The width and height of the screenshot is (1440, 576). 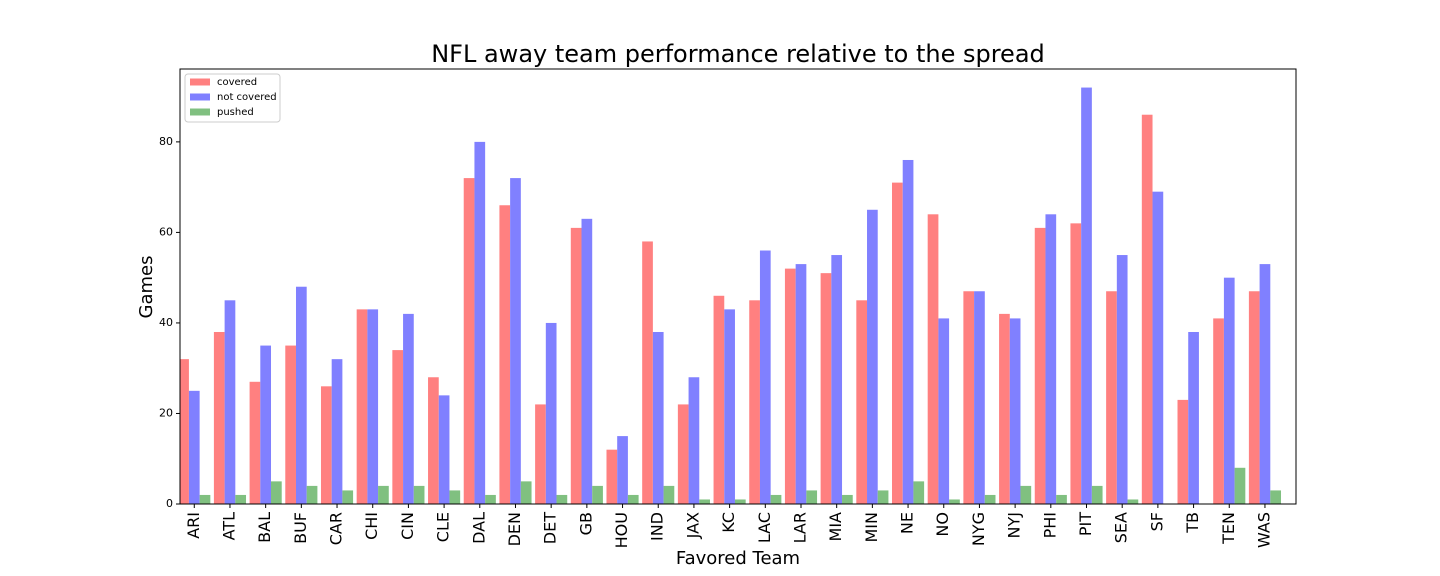 I want to click on y-tick-label: 60, so click(x=166, y=231).